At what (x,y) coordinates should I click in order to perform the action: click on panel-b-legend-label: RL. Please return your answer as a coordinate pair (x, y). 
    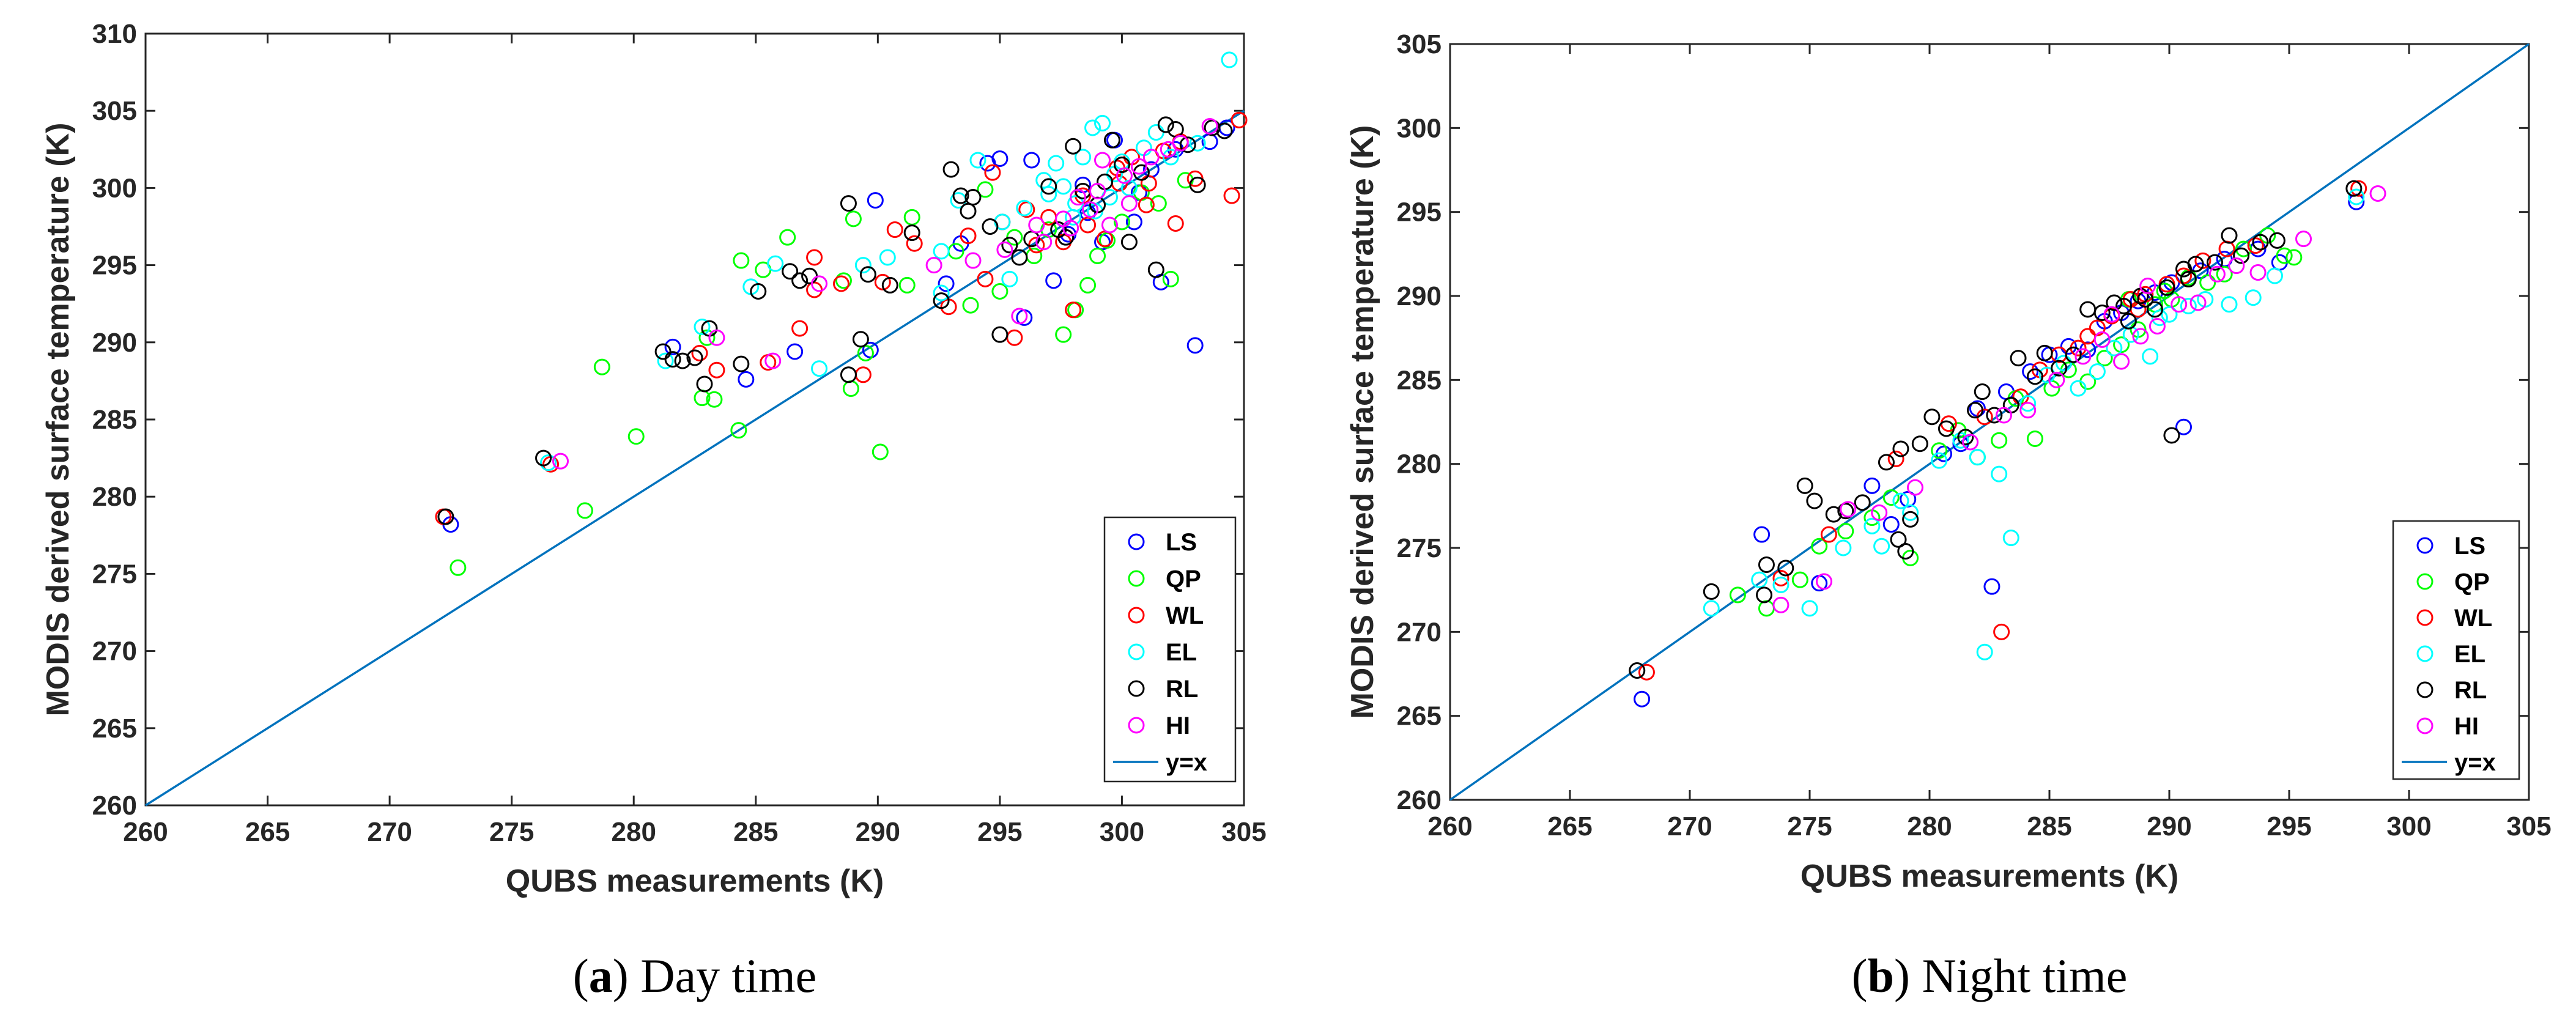
    Looking at the image, I should click on (2470, 690).